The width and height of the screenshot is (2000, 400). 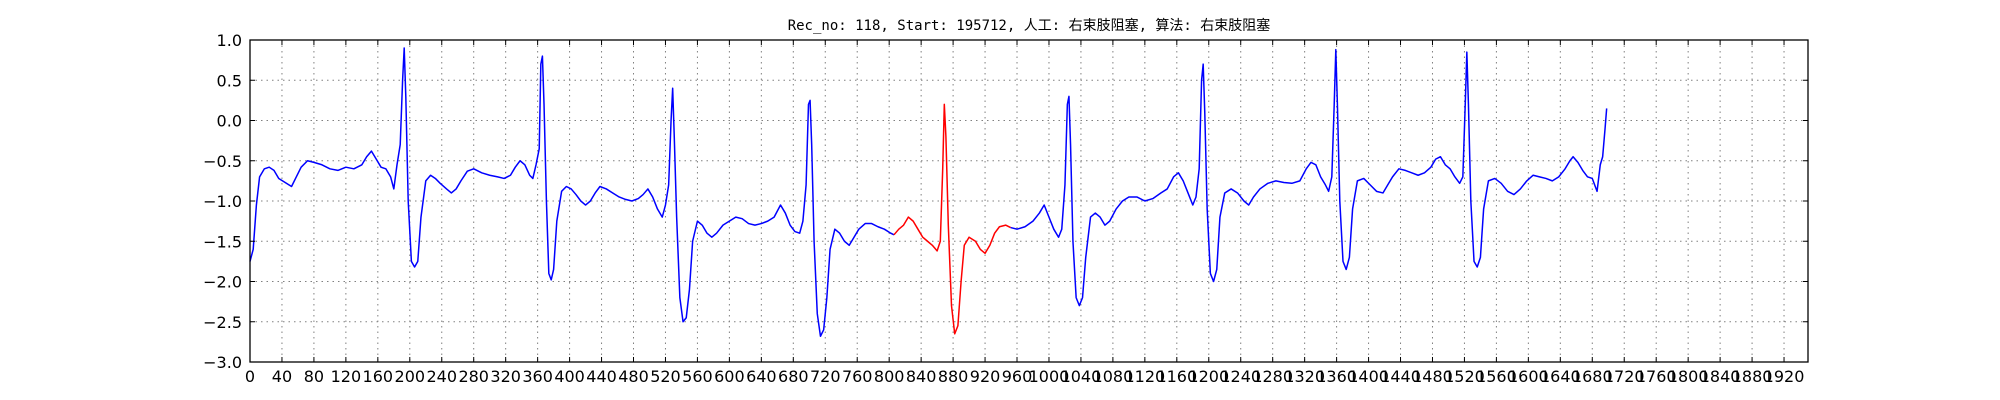 I want to click on x-tick-label: 520, so click(x=665, y=376).